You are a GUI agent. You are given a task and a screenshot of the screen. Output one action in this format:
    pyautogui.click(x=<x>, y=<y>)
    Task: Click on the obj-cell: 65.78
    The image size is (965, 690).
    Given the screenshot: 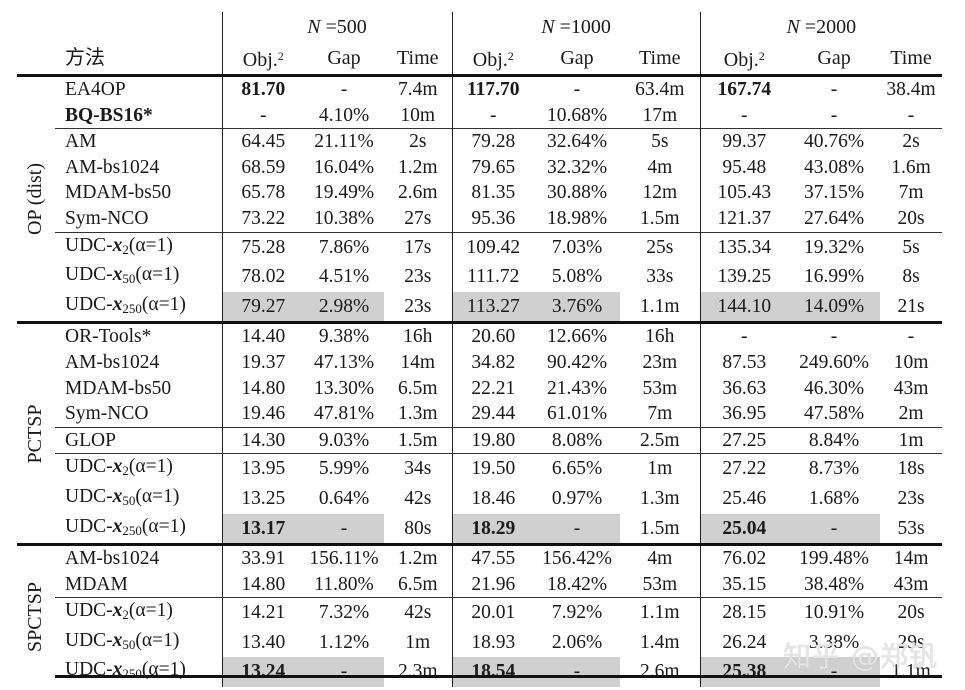 What is the action you would take?
    pyautogui.click(x=262, y=193)
    